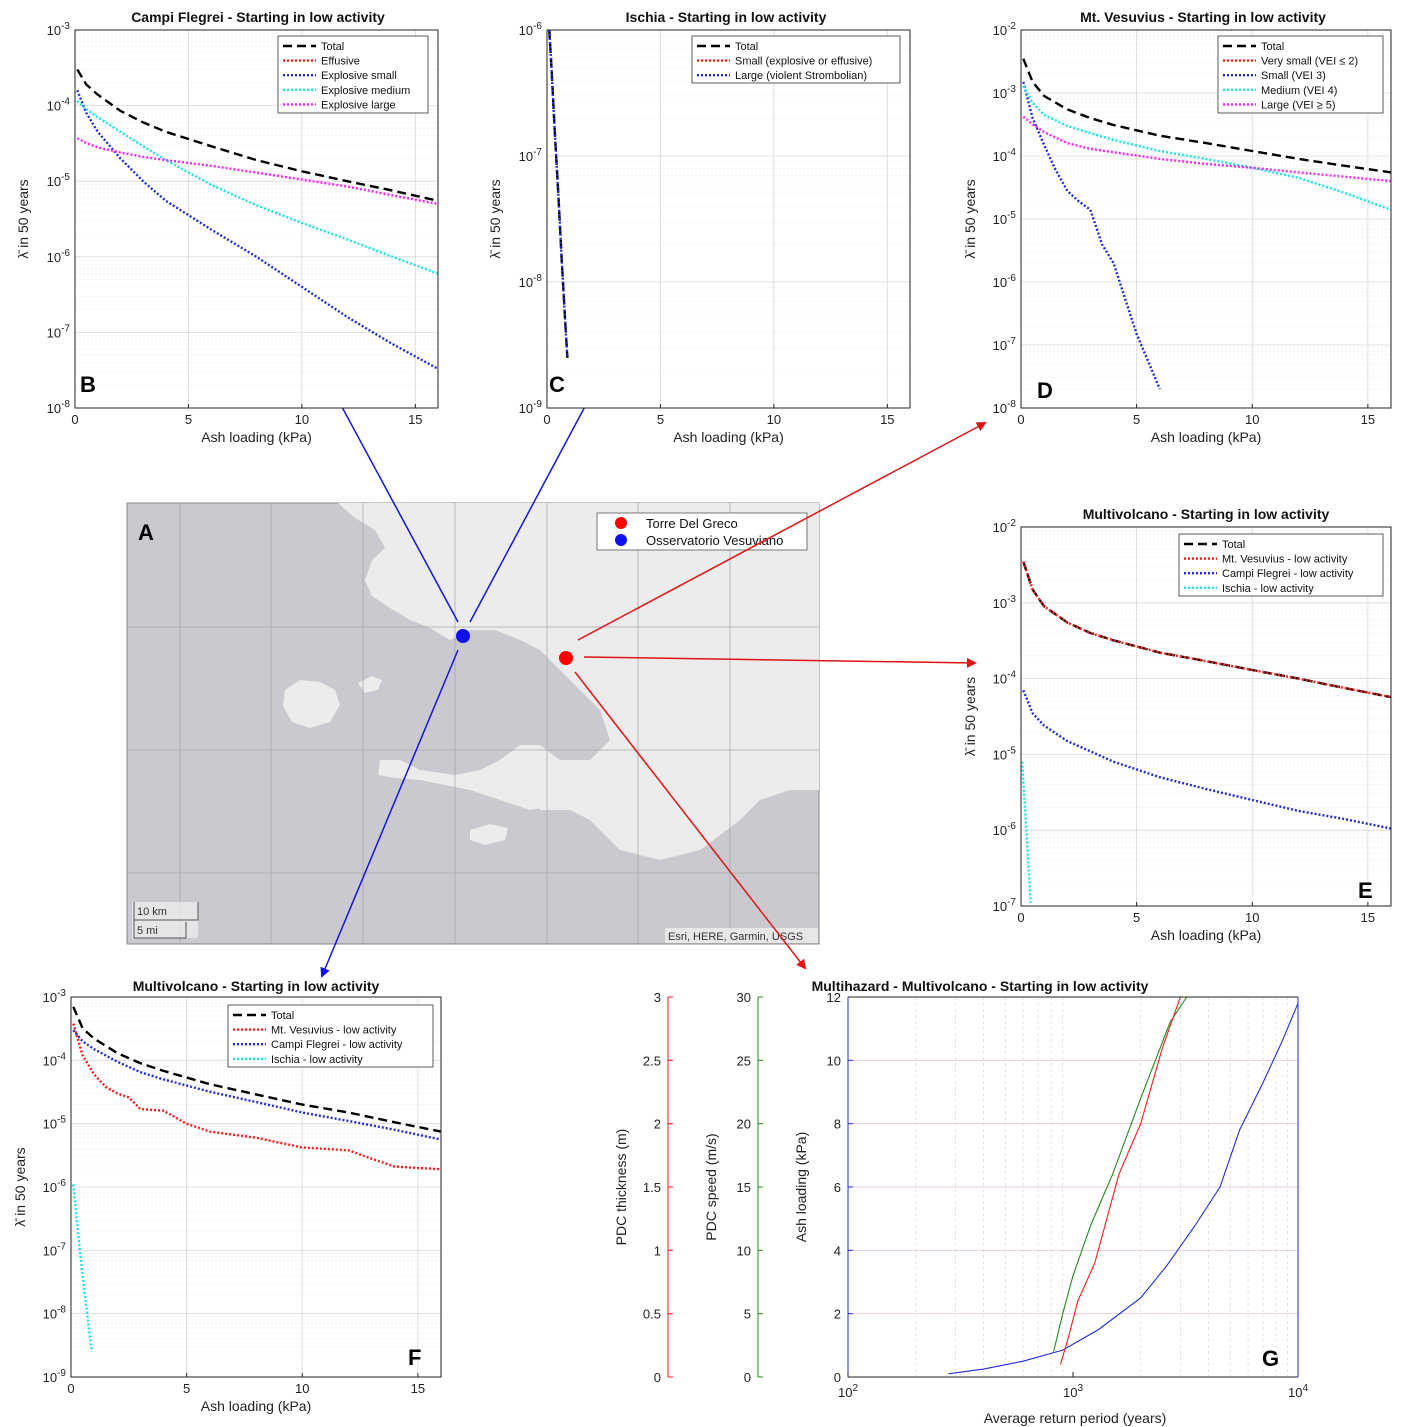  Describe the element at coordinates (657, 997) in the screenshot. I see `y-tick-label: 3` at that location.